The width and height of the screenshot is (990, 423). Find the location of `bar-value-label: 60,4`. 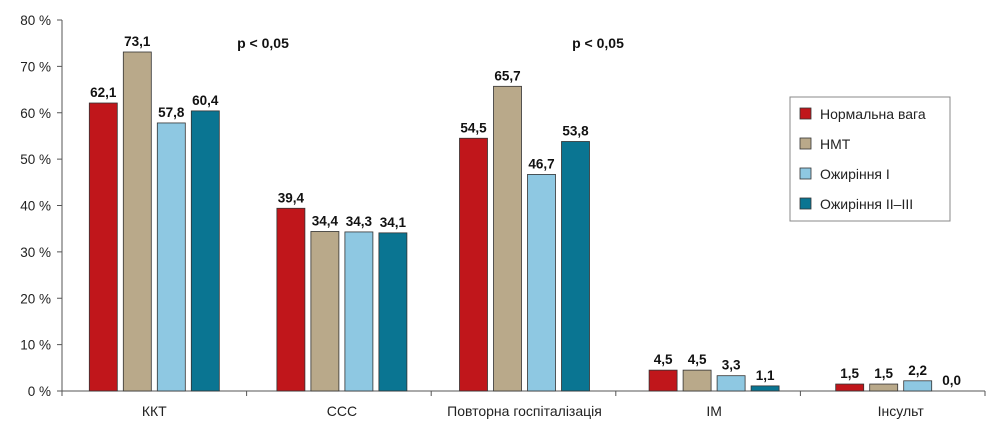

bar-value-label: 60,4 is located at coordinates (205, 100).